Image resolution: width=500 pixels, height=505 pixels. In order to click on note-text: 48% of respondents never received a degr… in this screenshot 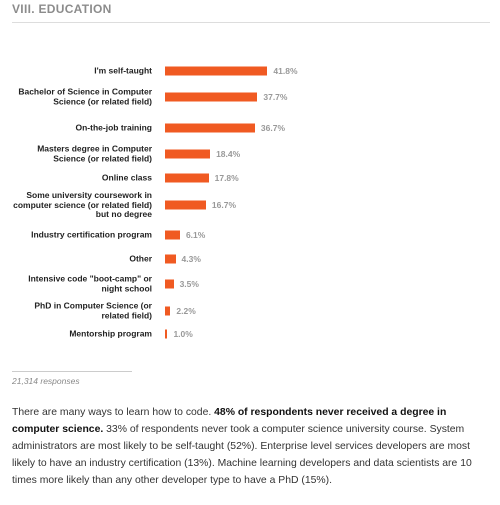, I will do `click(229, 421)`.